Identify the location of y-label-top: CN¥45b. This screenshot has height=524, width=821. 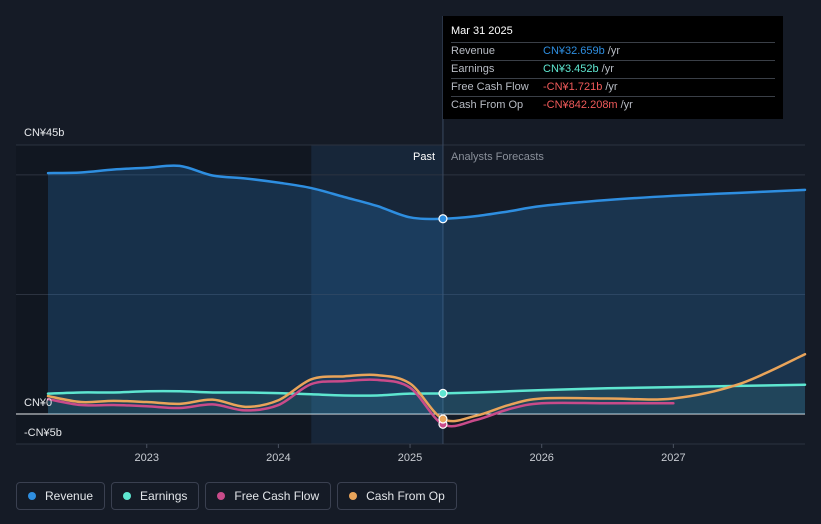
(44, 133).